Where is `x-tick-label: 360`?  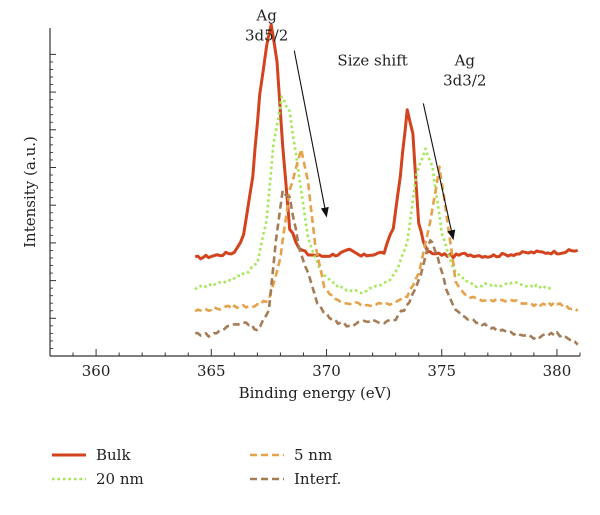
x-tick-label: 360 is located at coordinates (96, 371).